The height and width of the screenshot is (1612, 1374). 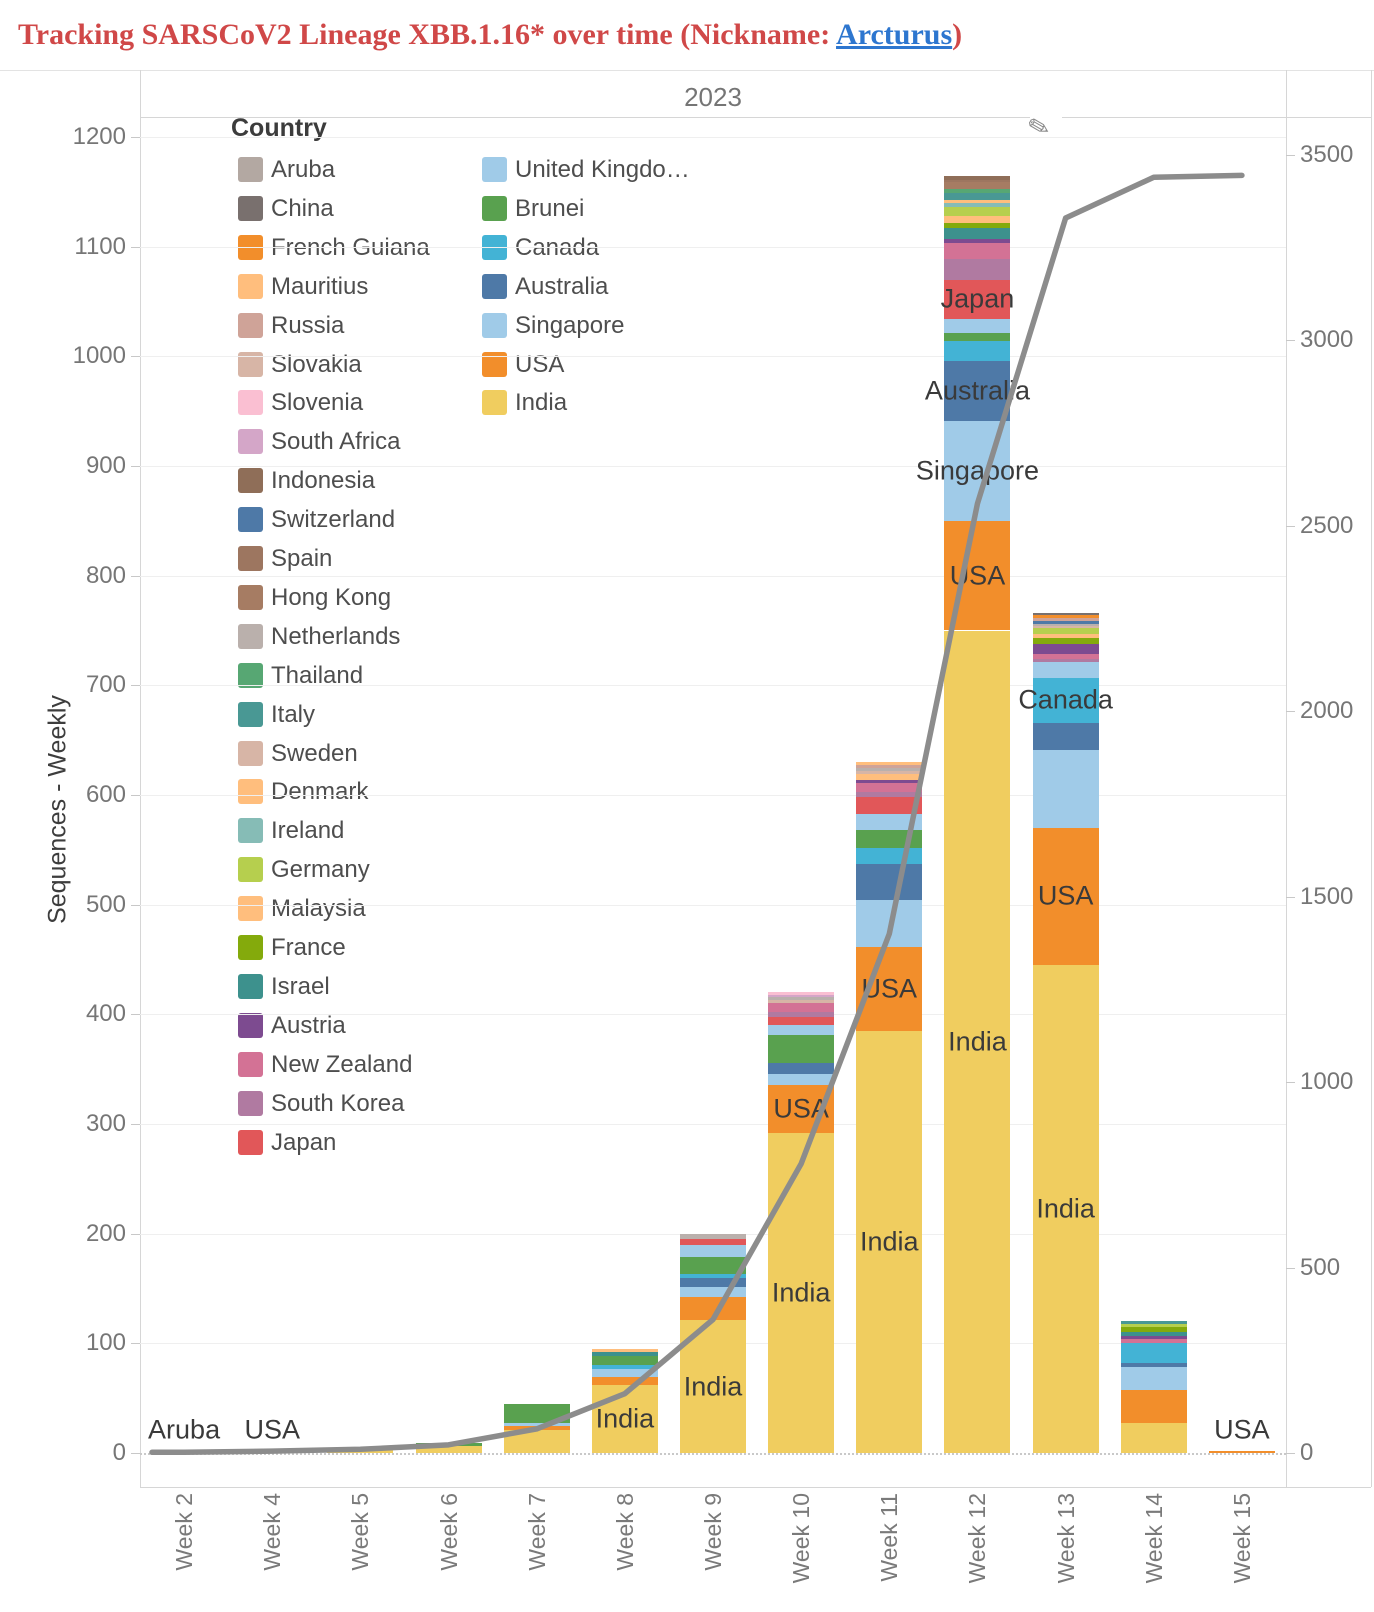 I want to click on edit-pencil-icon: ✎, so click(x=1039, y=127).